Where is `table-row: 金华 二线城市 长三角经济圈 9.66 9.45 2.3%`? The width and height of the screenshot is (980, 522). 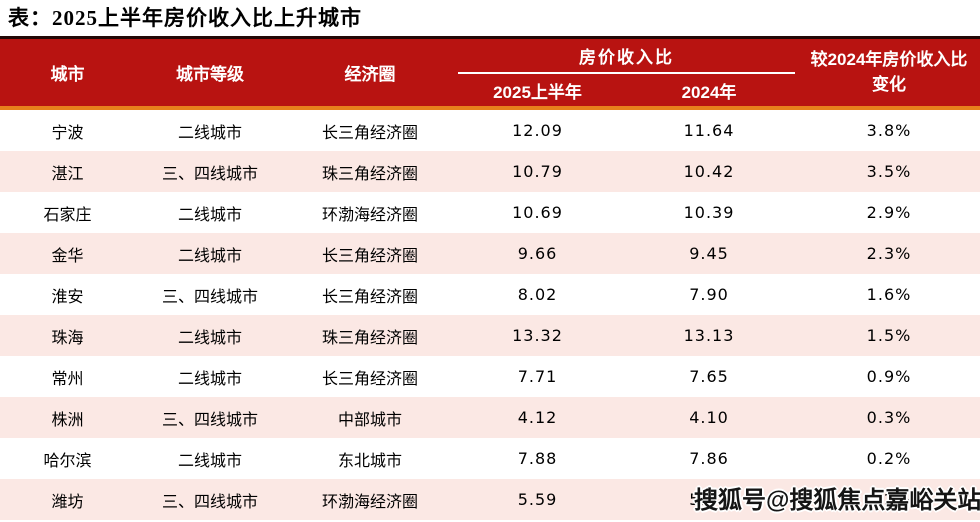
table-row: 金华 二线城市 长三角经济圈 9.66 9.45 2.3% is located at coordinates (490, 253).